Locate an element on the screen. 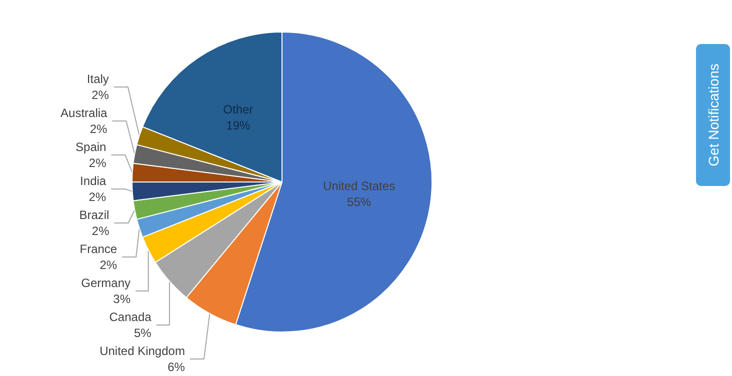 The image size is (732, 376). slice-label: United States is located at coordinates (359, 186).